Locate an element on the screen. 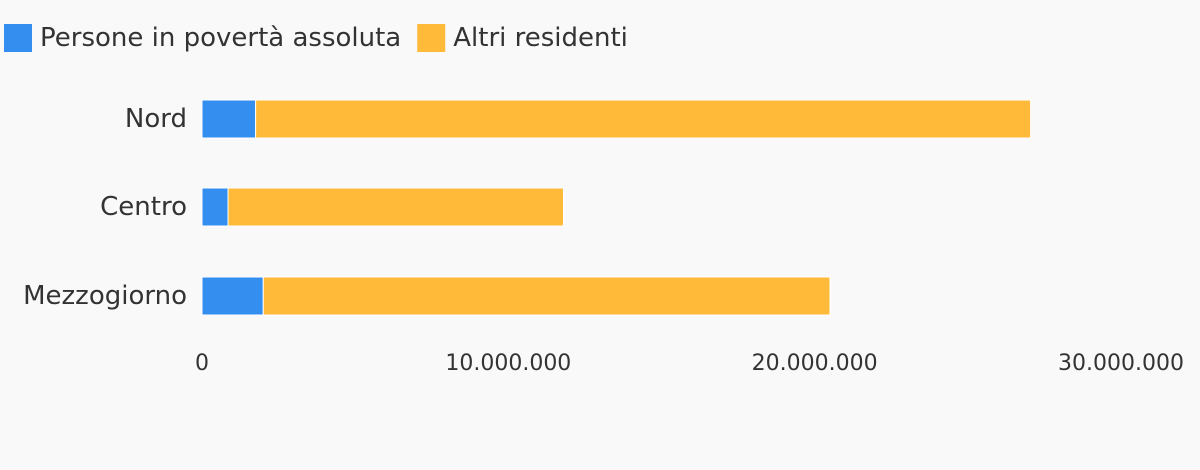 The image size is (1200, 470). x-tick-label-0: 0 is located at coordinates (202, 363).